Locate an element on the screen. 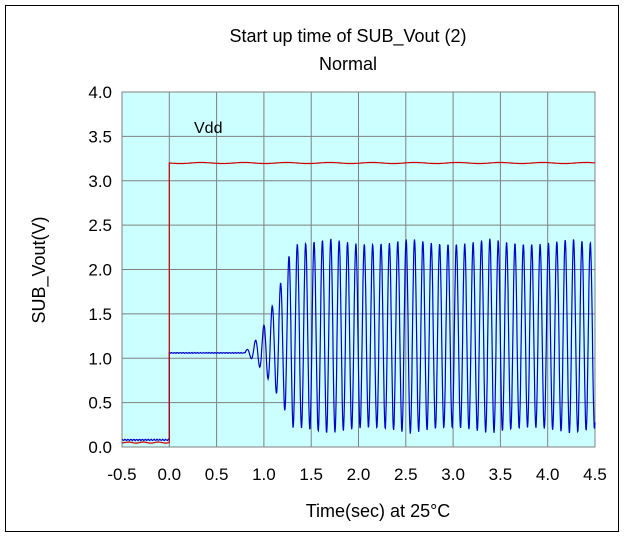  x-tick-label: 3.0 is located at coordinates (453, 474).